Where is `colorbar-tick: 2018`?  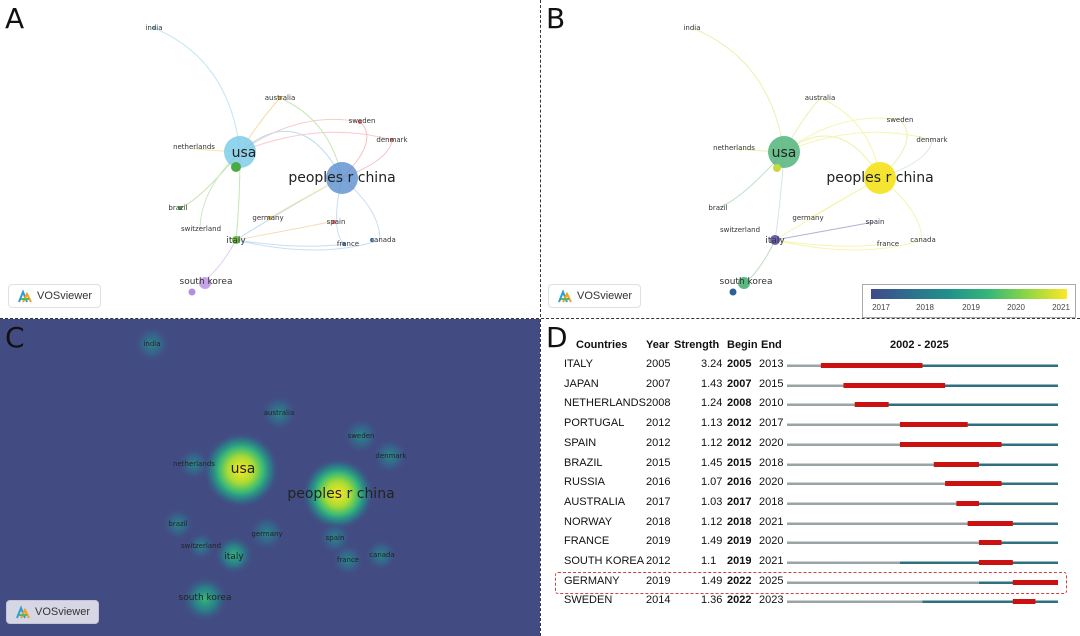
colorbar-tick: 2018 is located at coordinates (925, 307).